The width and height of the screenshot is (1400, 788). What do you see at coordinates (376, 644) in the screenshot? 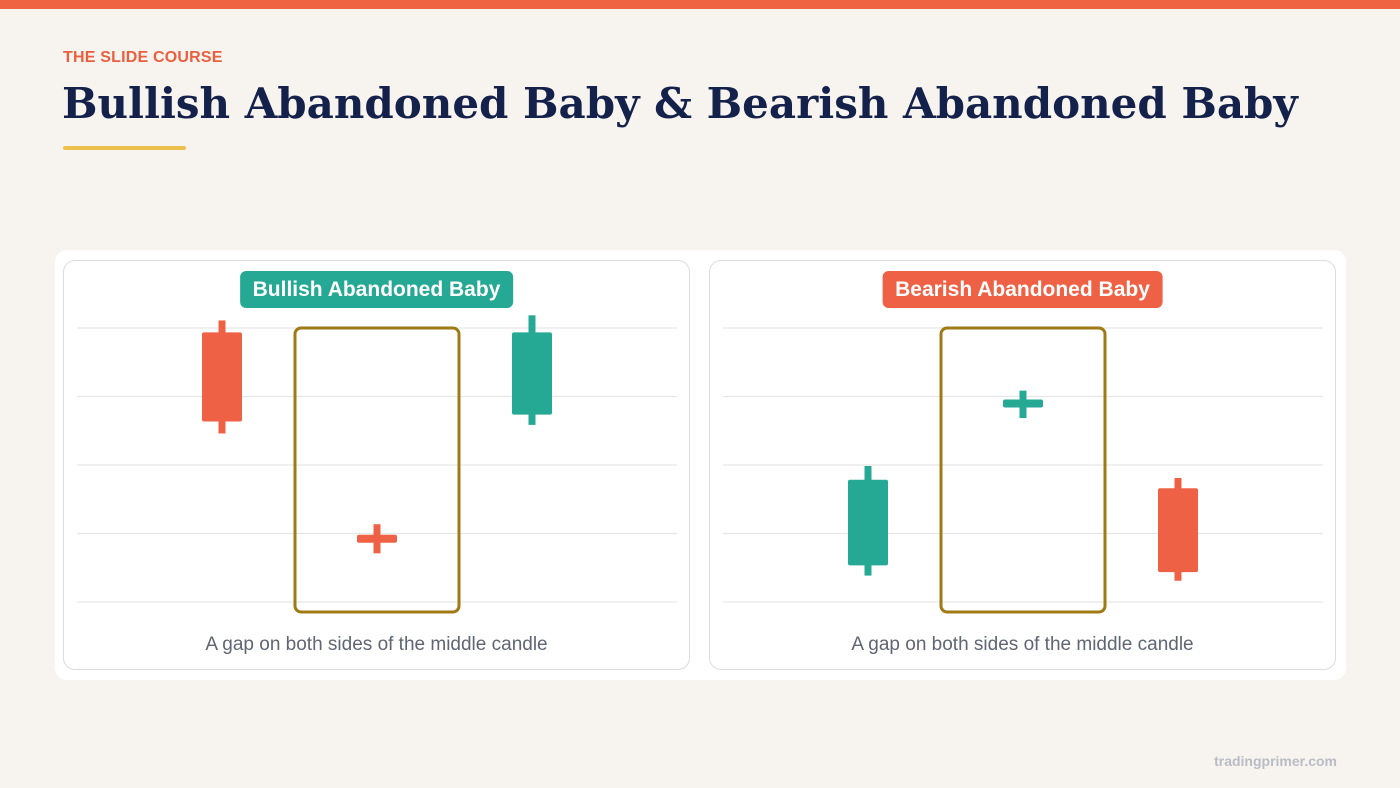
I see `bullish-caption: A gap on both sides of the middle candle` at bounding box center [376, 644].